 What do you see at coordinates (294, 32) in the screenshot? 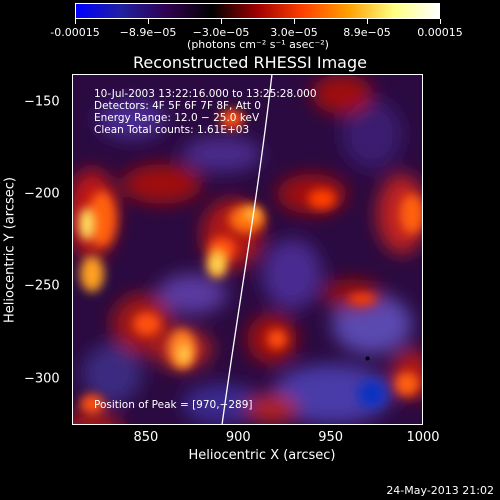
I see `colorbar-tick-label: 3.0e−05` at bounding box center [294, 32].